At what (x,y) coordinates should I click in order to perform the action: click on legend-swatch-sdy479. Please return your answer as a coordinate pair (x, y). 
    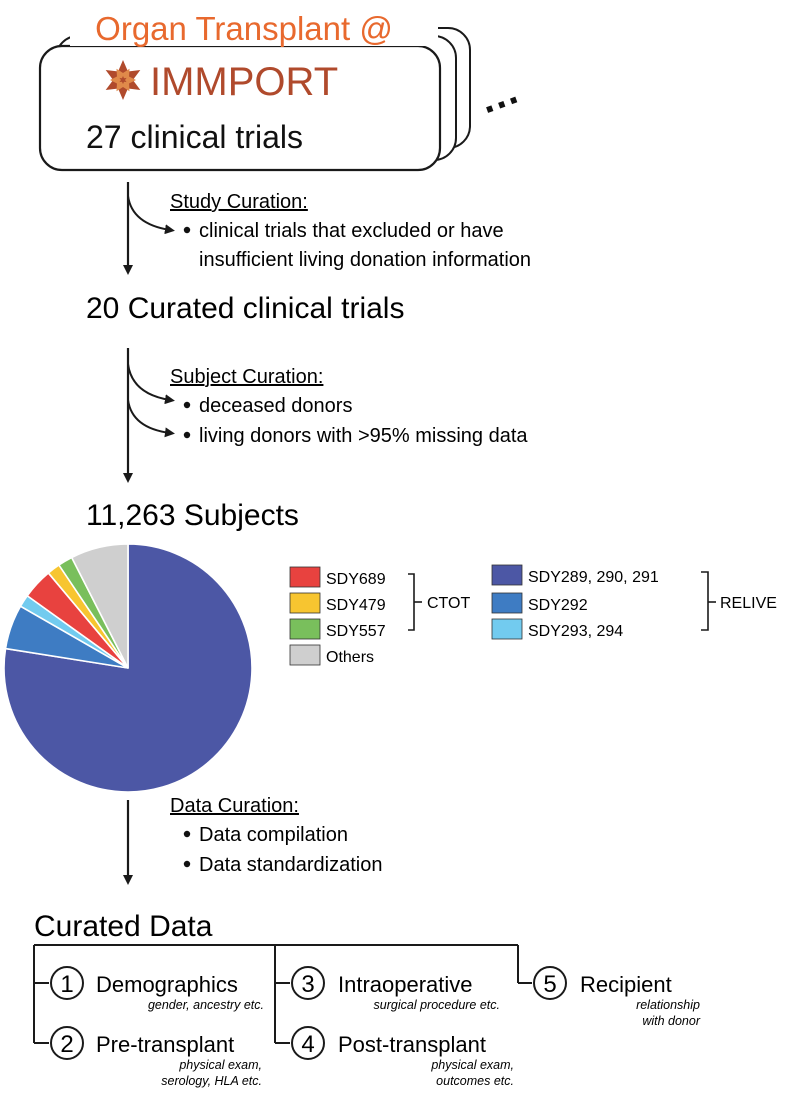
    Looking at the image, I should click on (305, 603).